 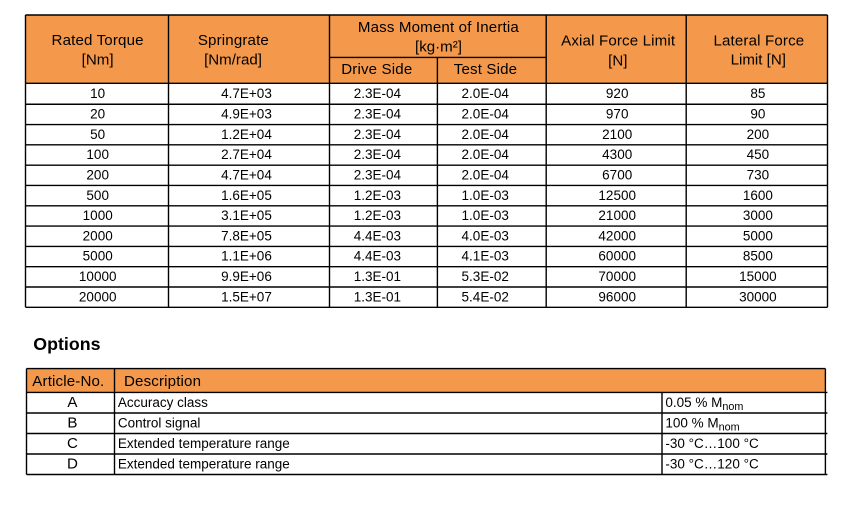 I want to click on svg-text: 9.9E+06, so click(x=246, y=276).